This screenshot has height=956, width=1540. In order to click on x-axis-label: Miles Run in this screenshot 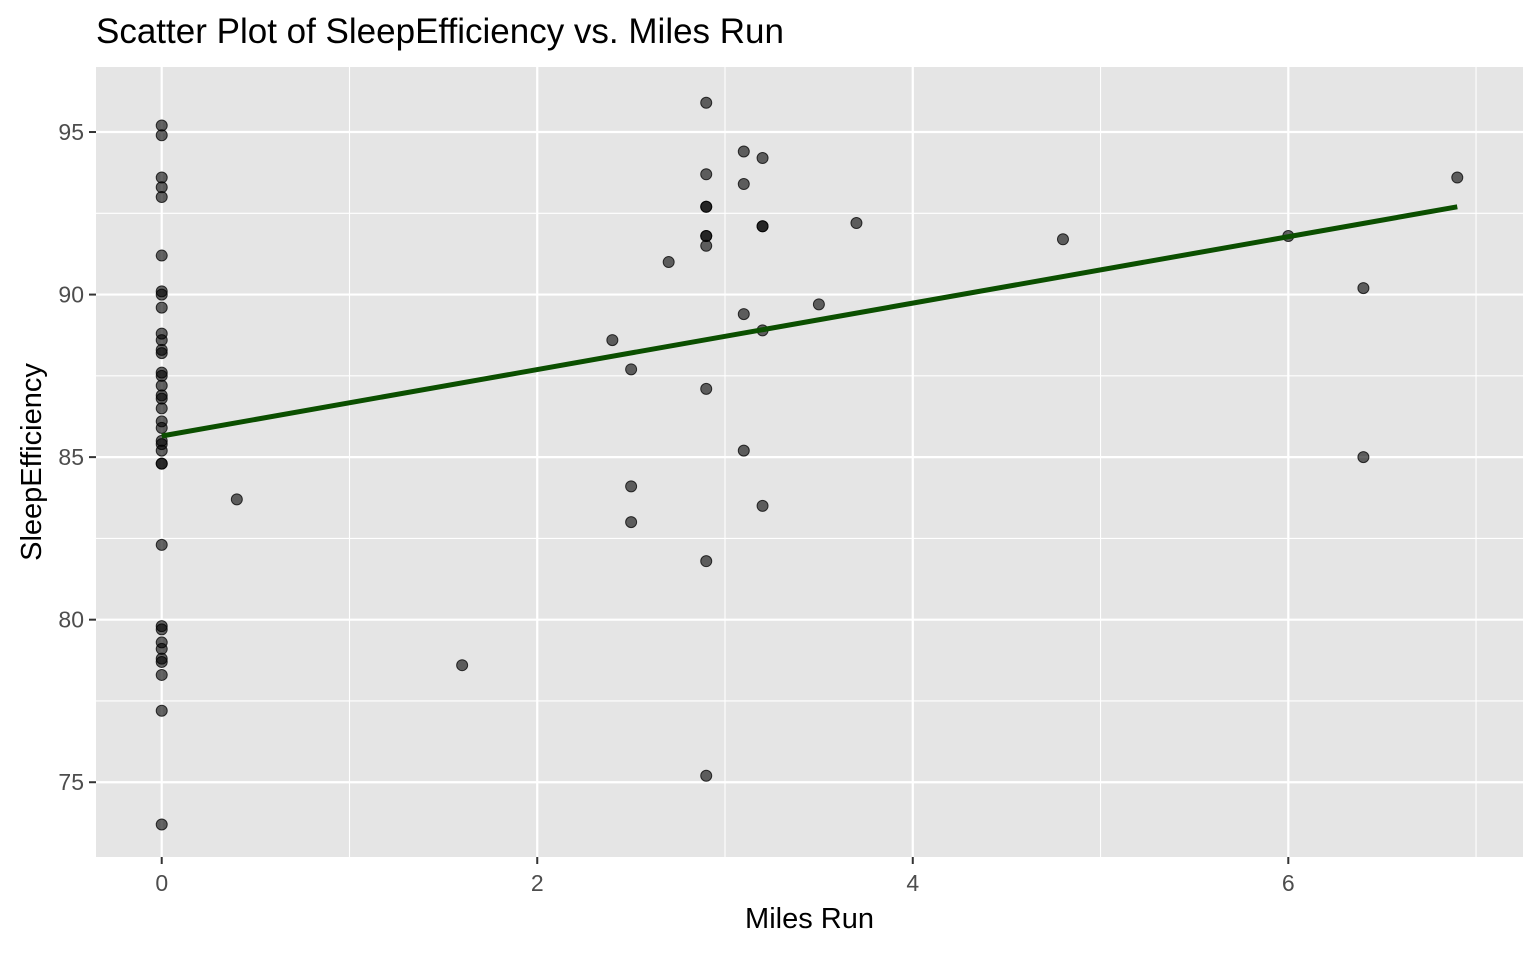, I will do `click(809, 919)`.